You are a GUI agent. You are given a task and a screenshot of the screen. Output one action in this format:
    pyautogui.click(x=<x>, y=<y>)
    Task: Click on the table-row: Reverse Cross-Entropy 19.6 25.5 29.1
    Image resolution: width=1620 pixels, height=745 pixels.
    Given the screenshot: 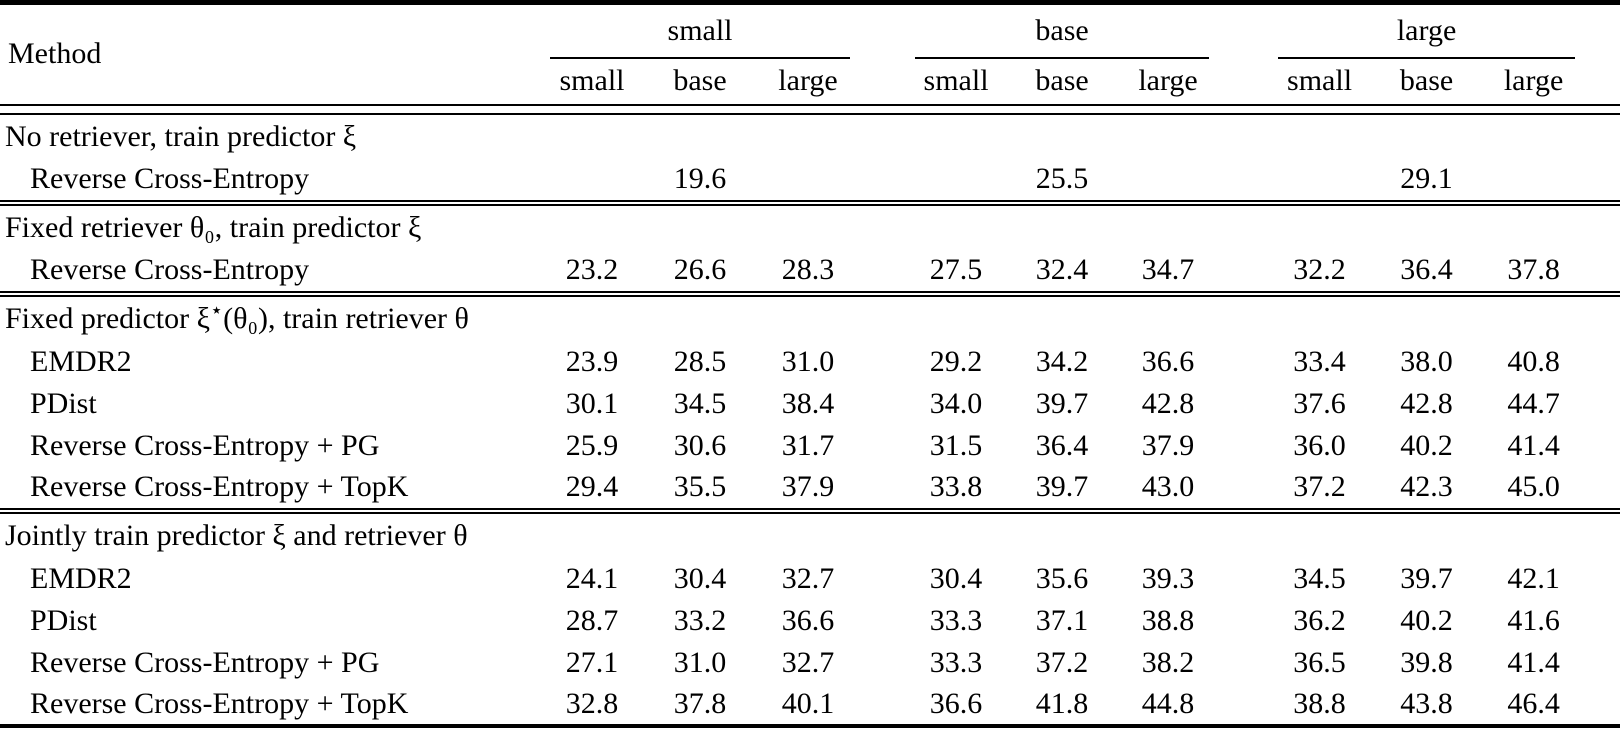 What is the action you would take?
    pyautogui.click(x=810, y=180)
    